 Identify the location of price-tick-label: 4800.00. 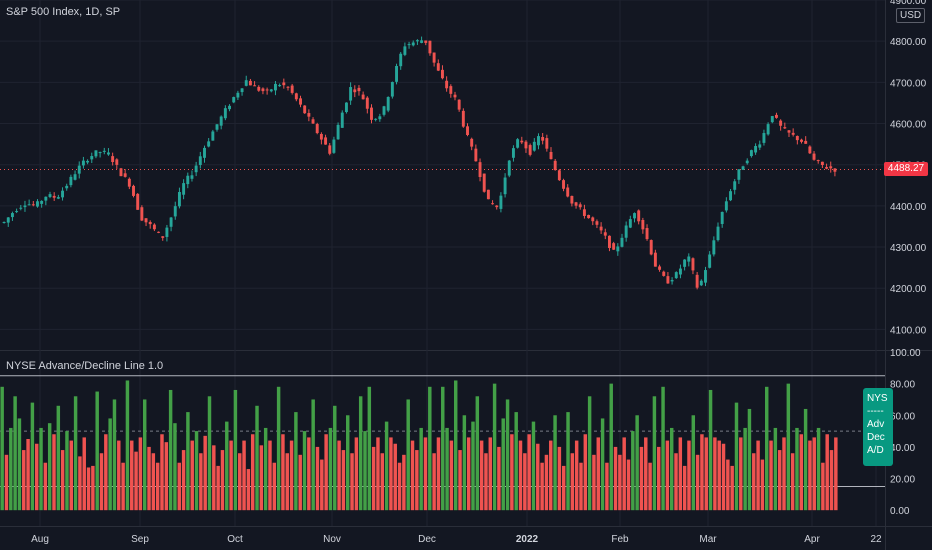
(908, 42).